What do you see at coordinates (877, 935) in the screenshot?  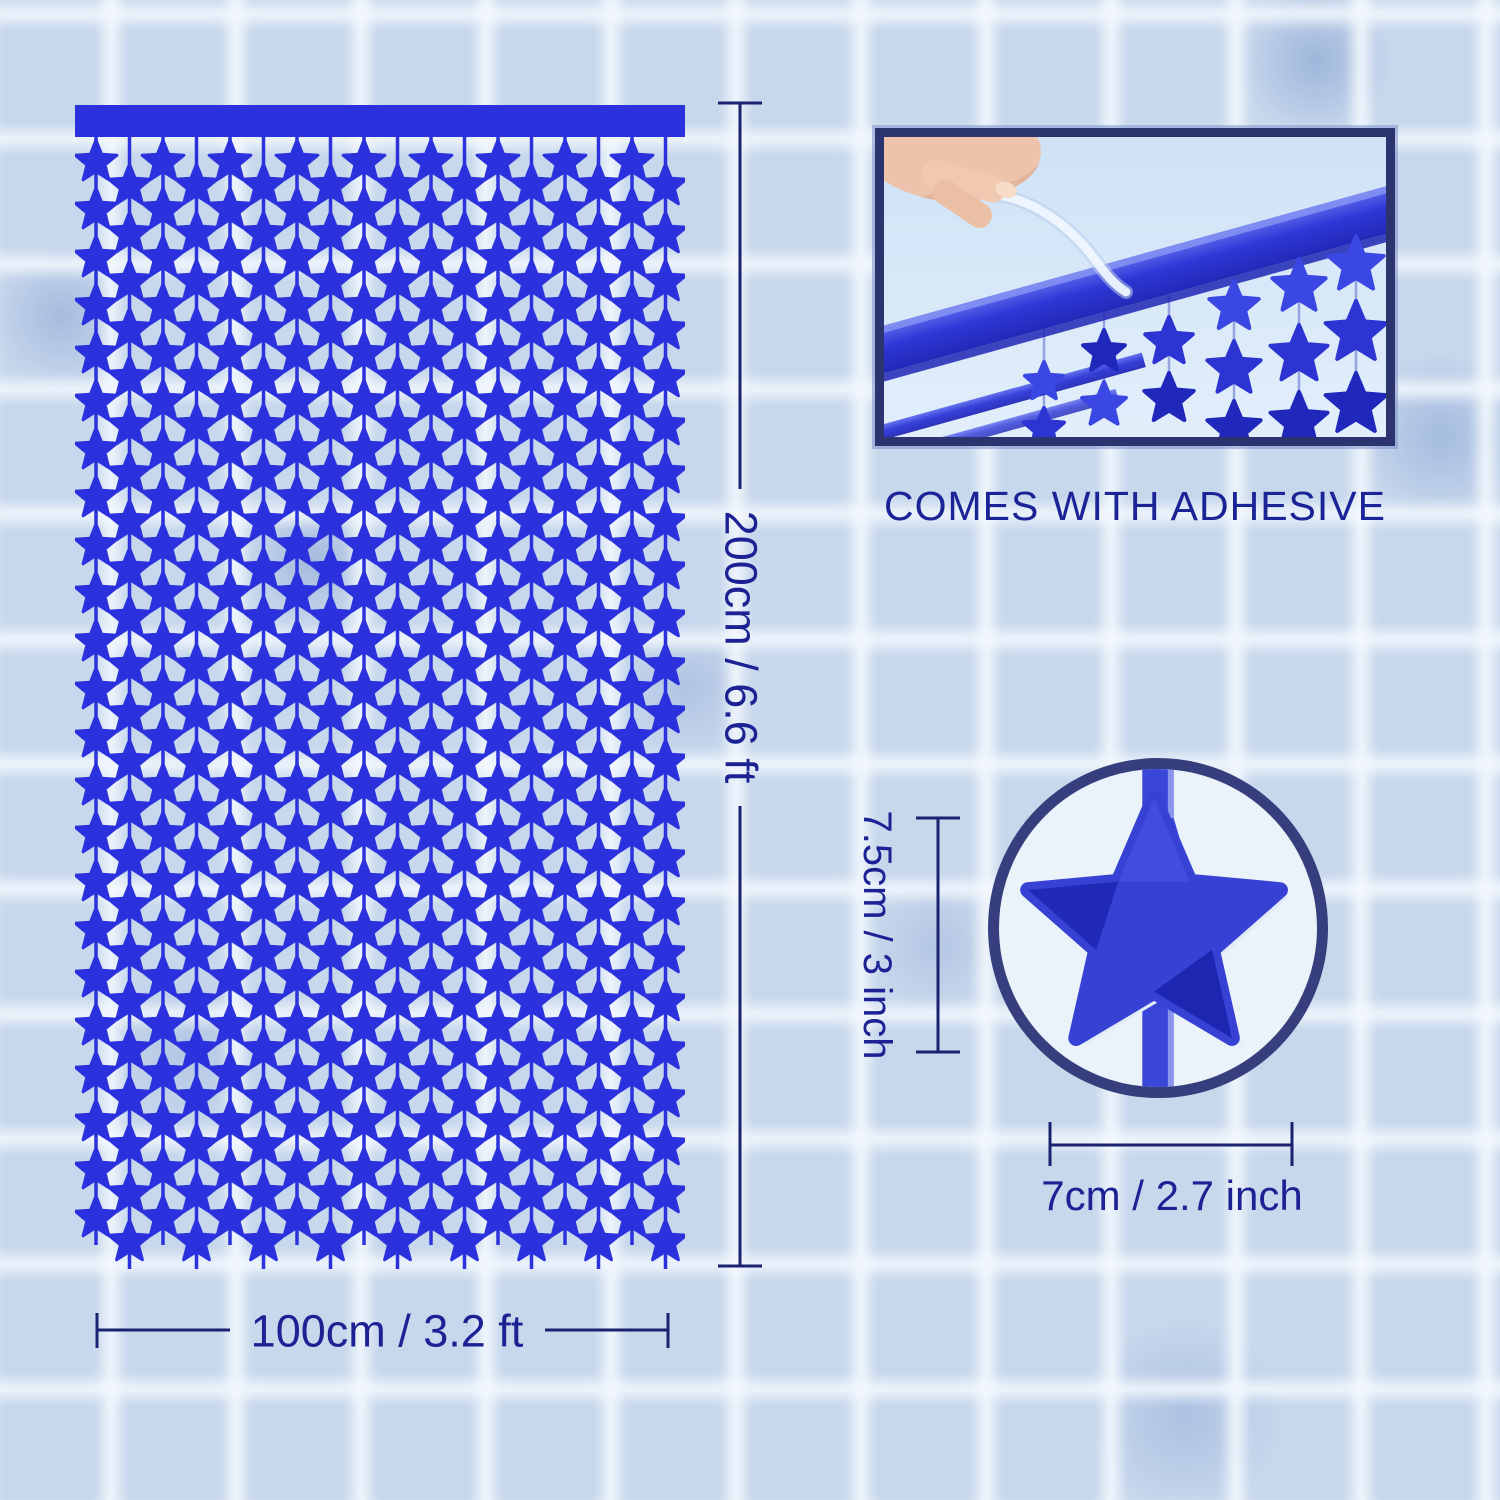 I see `dimension-label-star-height: 7.5cm / 3 inch` at bounding box center [877, 935].